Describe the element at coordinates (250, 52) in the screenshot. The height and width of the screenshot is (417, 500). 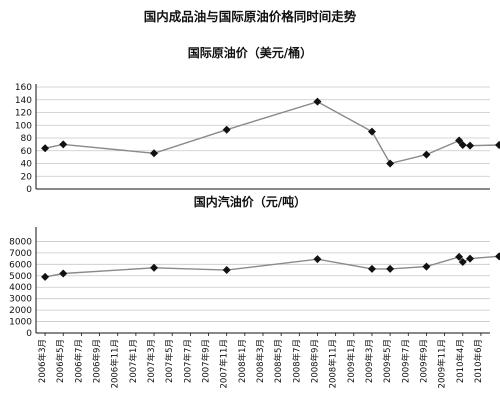
I see `chart-1-title: 国际原油价（美元/桶）` at that location.